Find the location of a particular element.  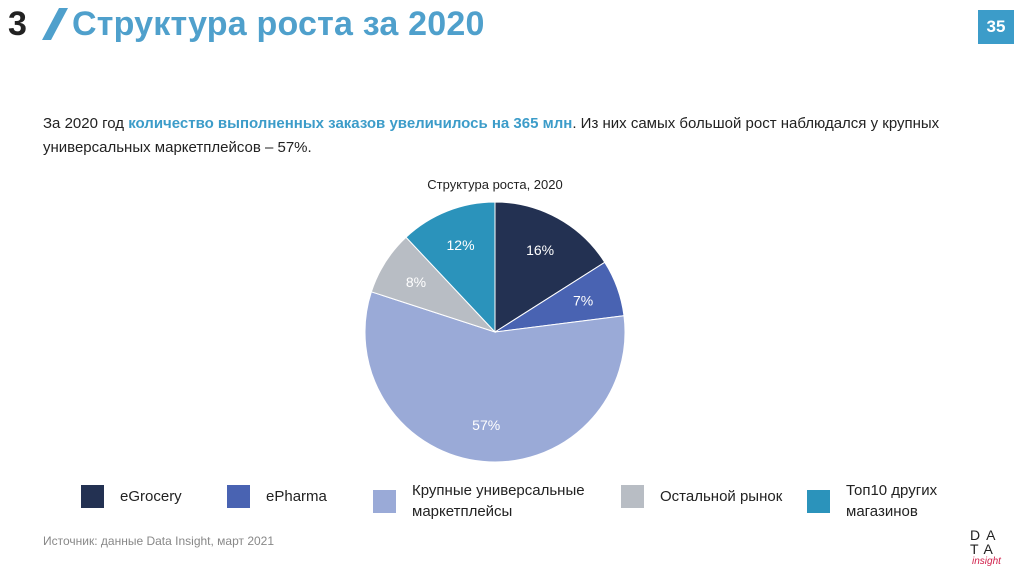

legend-item-other-market: Остальной рынок is located at coordinates (701, 496).